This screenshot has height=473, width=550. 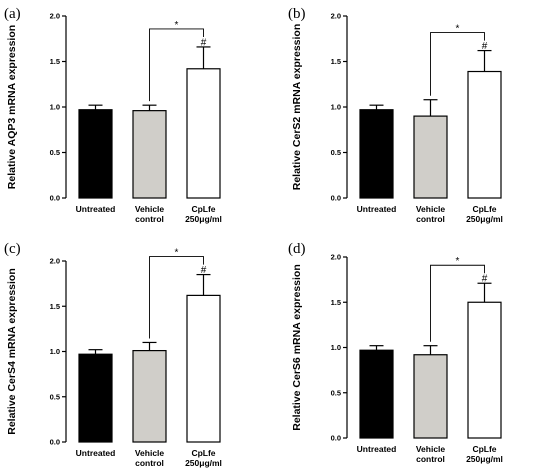 I want to click on y-axis-label: Relative CerS4 mRNA expression, so click(x=12, y=351).